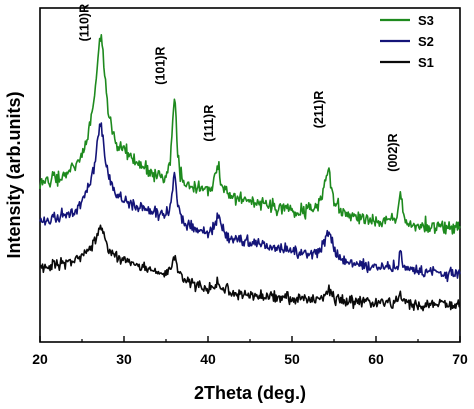  What do you see at coordinates (319, 110) in the screenshot?
I see `peak-label: (211)R` at bounding box center [319, 110].